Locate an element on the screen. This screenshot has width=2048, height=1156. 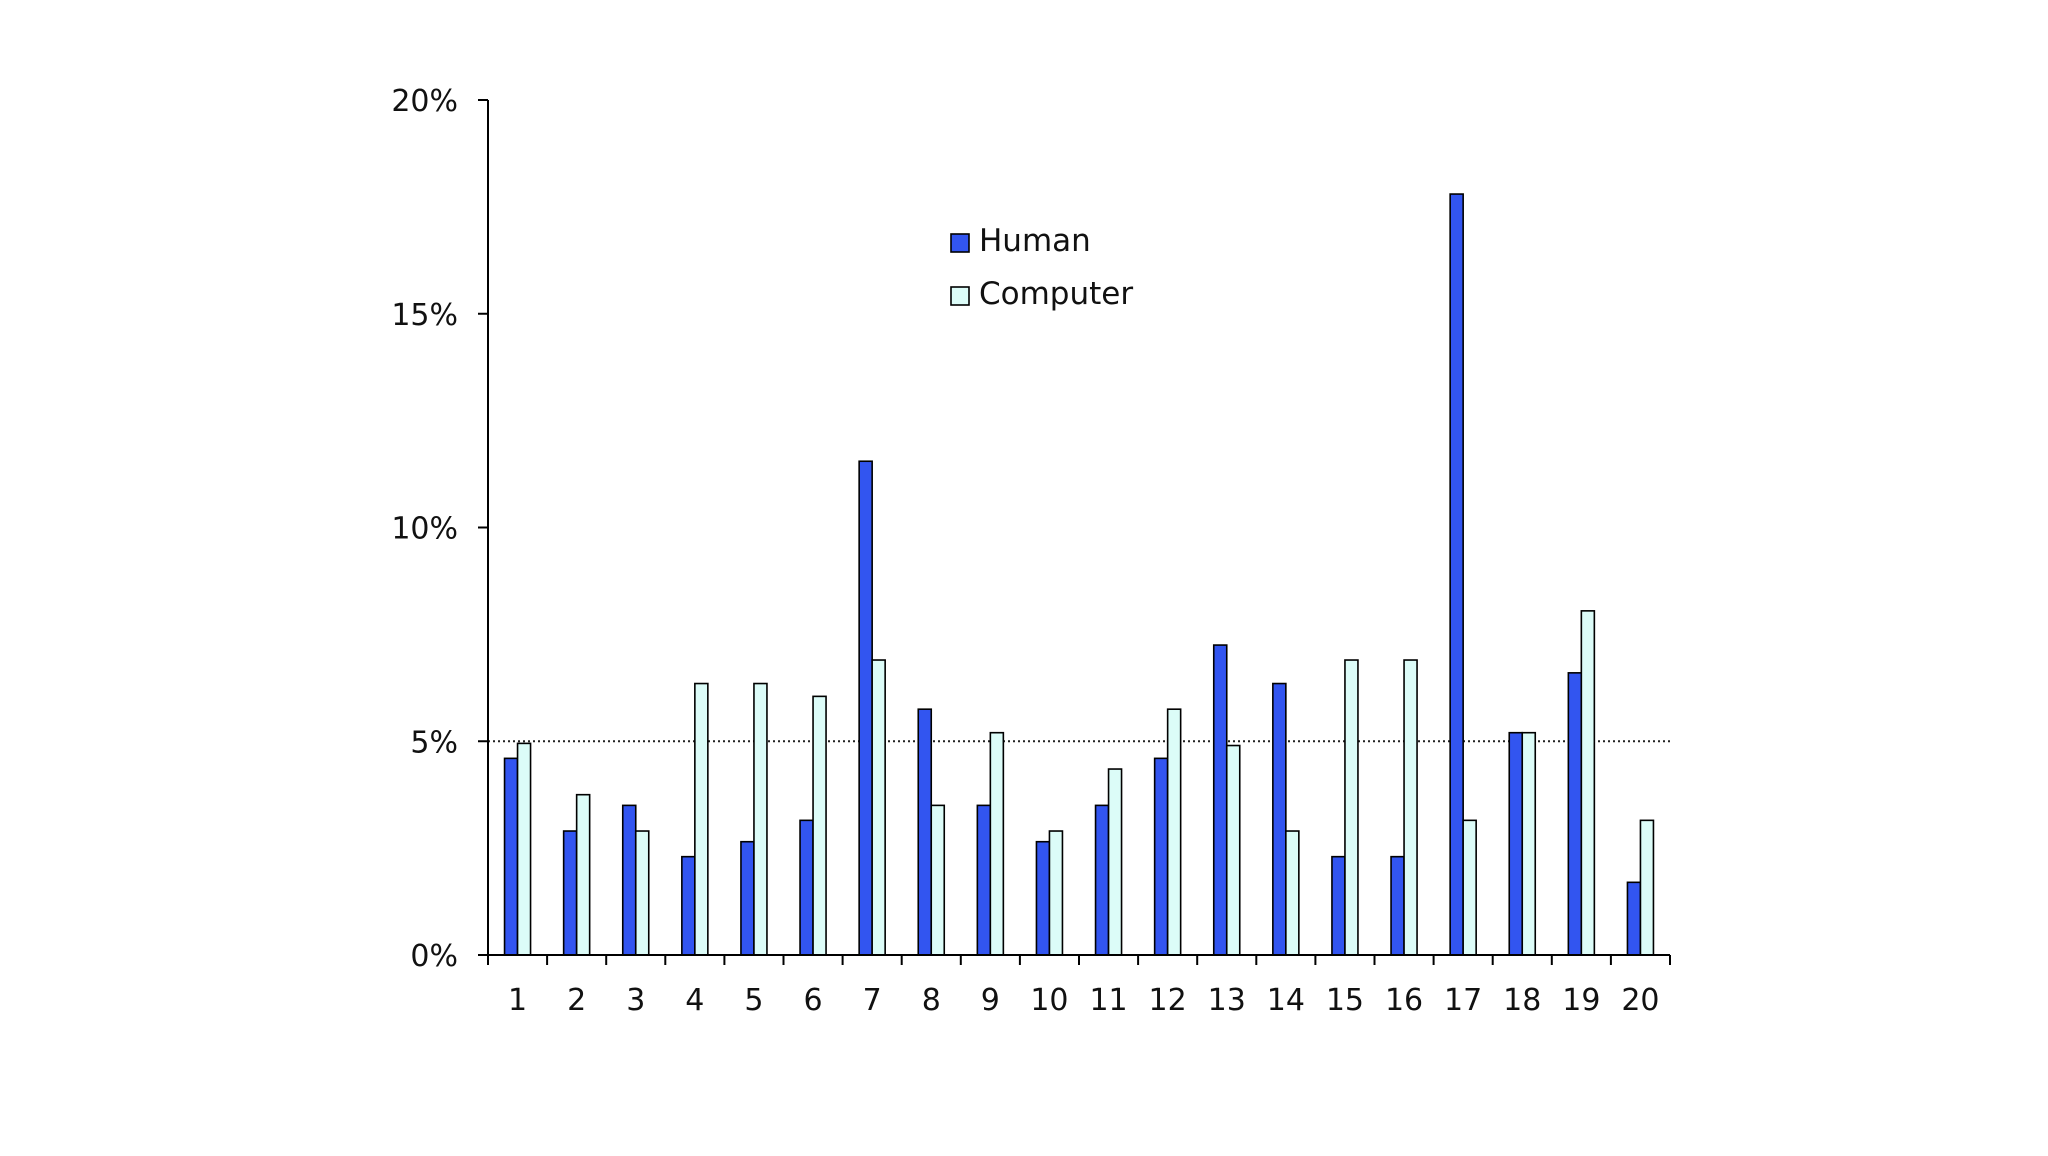
x-tick-label: 2 is located at coordinates (576, 1000).